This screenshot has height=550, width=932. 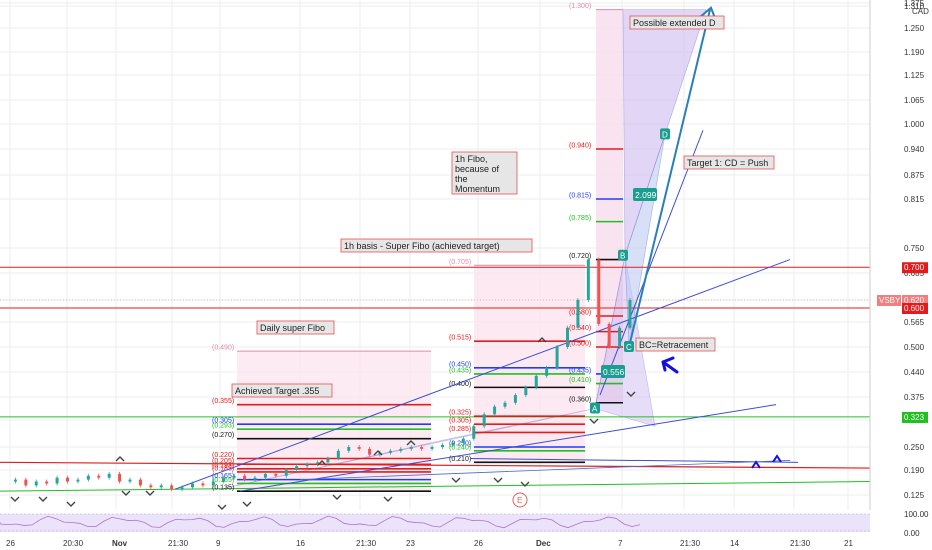 I want to click on daily-note-box, so click(x=295, y=327).